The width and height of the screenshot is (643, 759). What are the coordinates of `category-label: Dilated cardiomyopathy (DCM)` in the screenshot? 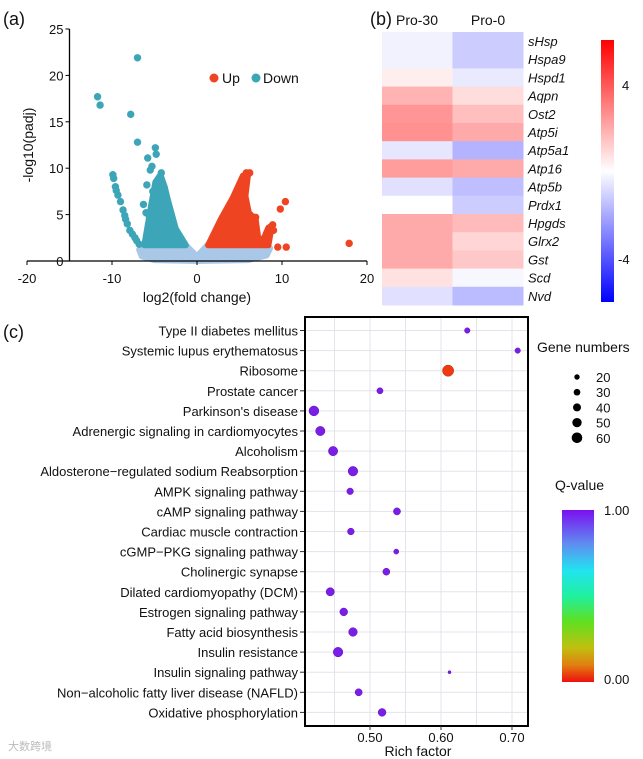 It's located at (209, 592).